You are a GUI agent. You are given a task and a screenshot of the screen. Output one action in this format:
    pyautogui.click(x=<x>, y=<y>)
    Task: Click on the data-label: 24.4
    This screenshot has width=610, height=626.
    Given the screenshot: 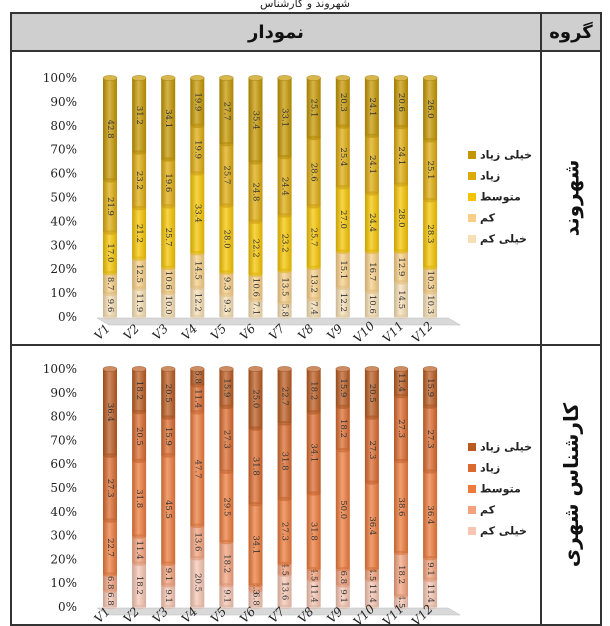 What is the action you would take?
    pyautogui.click(x=372, y=222)
    